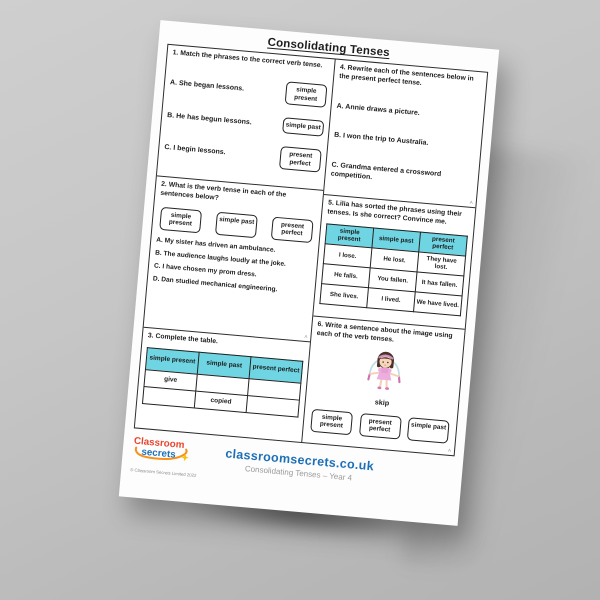 The image size is (600, 600). What do you see at coordinates (159, 443) in the screenshot?
I see `logo-word-top: Classroom` at bounding box center [159, 443].